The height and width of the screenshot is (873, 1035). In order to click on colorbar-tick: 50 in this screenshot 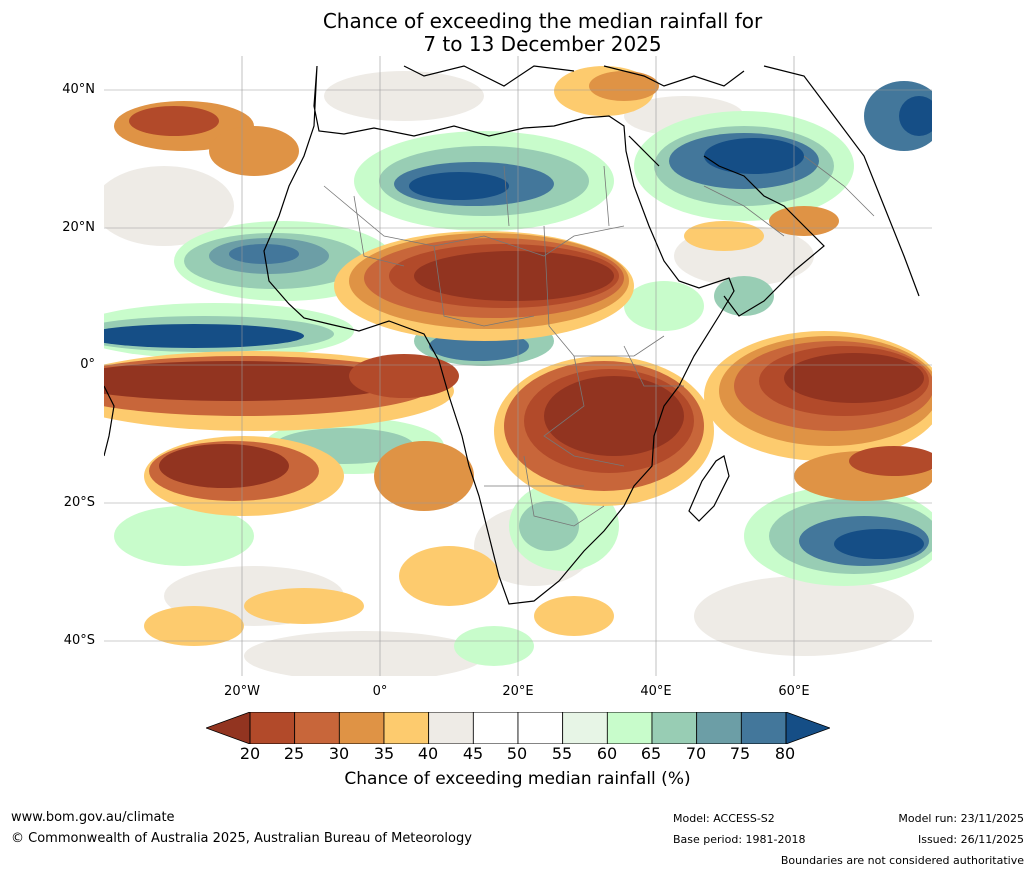, I will do `click(517, 753)`.